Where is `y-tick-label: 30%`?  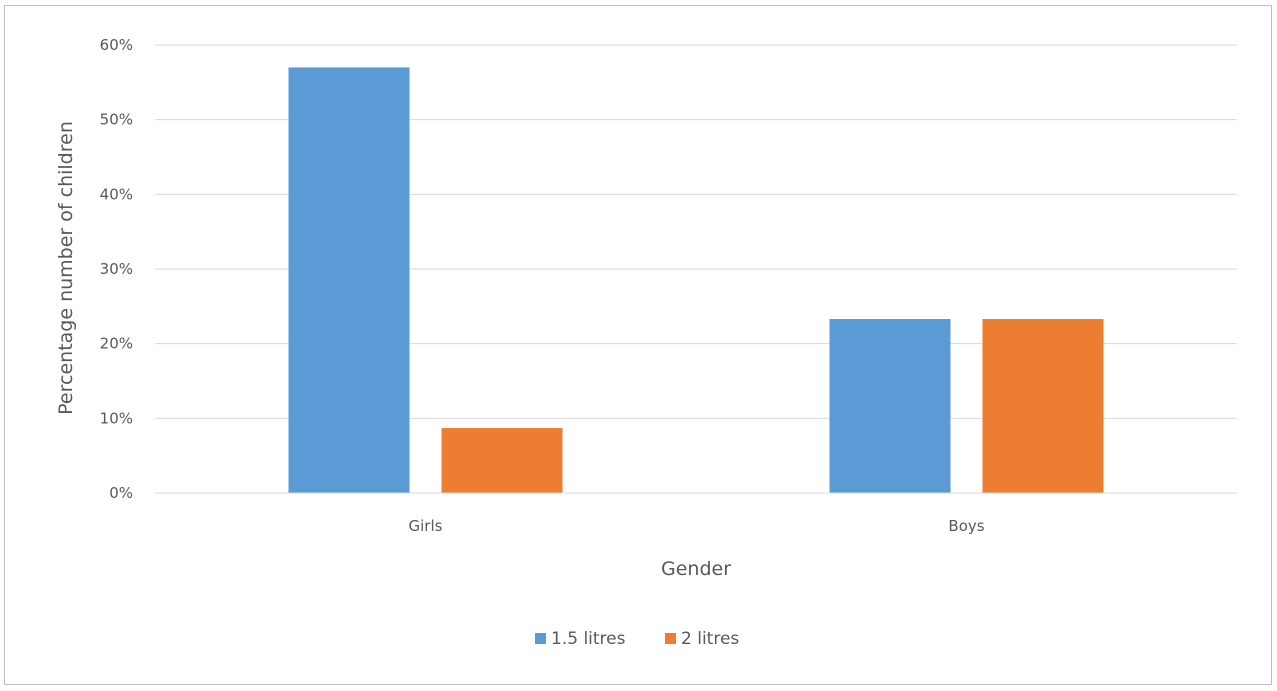 y-tick-label: 30% is located at coordinates (116, 269).